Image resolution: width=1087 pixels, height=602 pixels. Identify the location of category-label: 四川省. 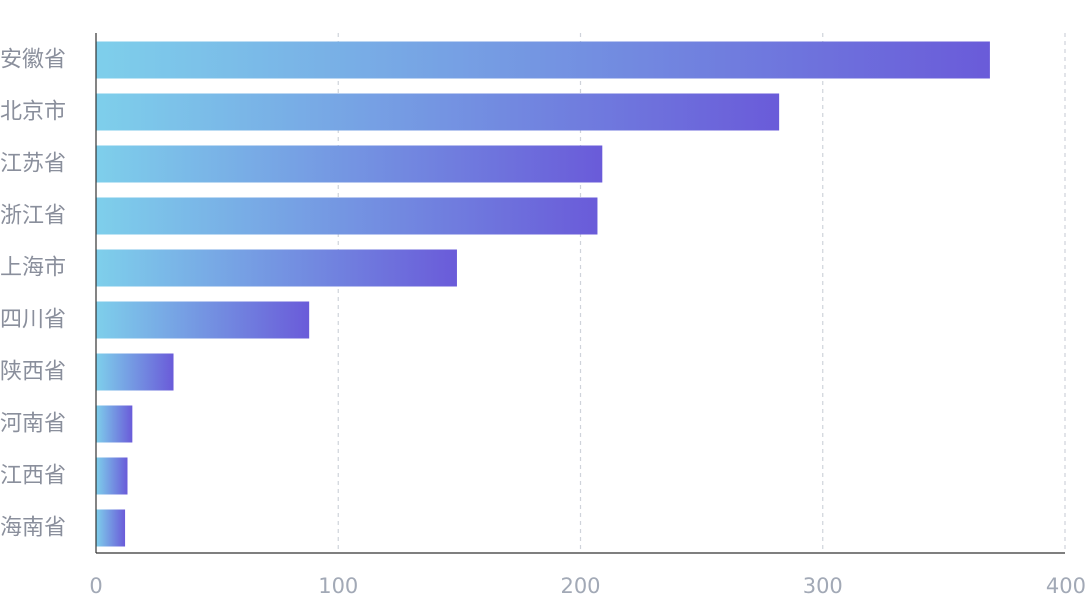
(33, 320).